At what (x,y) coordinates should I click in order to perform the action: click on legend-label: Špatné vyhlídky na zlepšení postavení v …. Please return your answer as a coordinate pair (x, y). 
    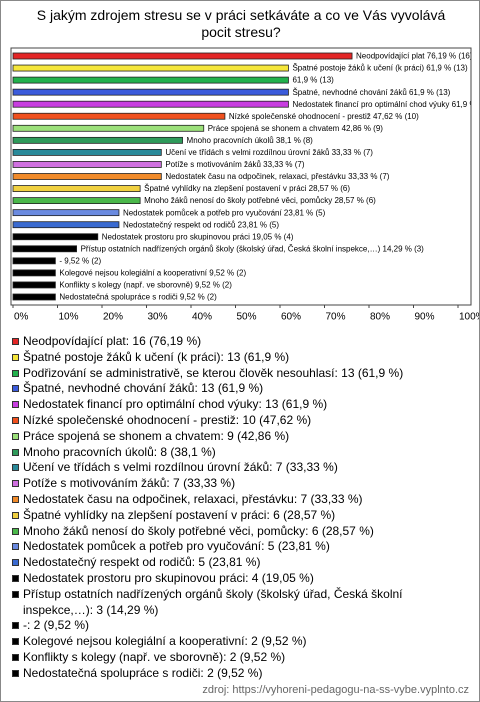
    Looking at the image, I should click on (179, 514).